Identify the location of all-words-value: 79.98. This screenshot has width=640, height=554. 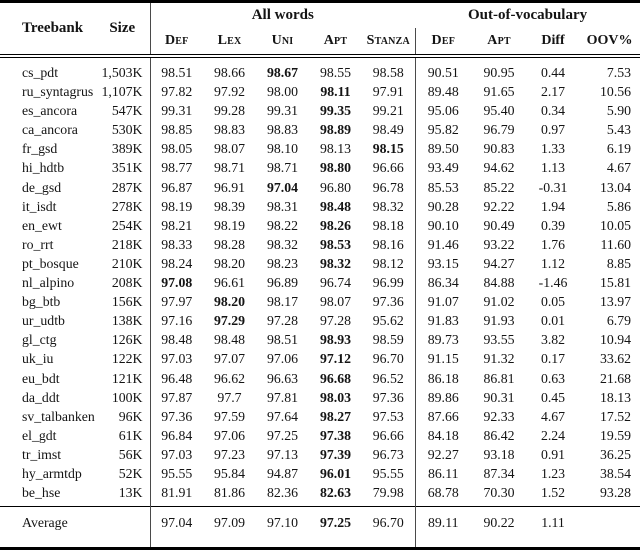
(388, 493).